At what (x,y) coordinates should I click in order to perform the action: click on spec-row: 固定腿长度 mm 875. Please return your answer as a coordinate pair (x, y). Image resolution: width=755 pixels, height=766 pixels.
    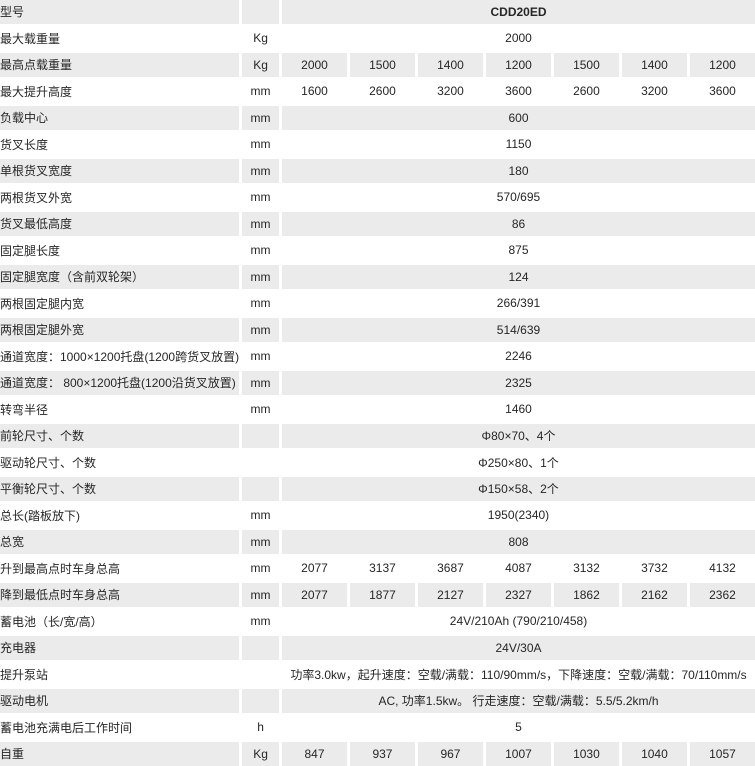
    Looking at the image, I should click on (377, 250).